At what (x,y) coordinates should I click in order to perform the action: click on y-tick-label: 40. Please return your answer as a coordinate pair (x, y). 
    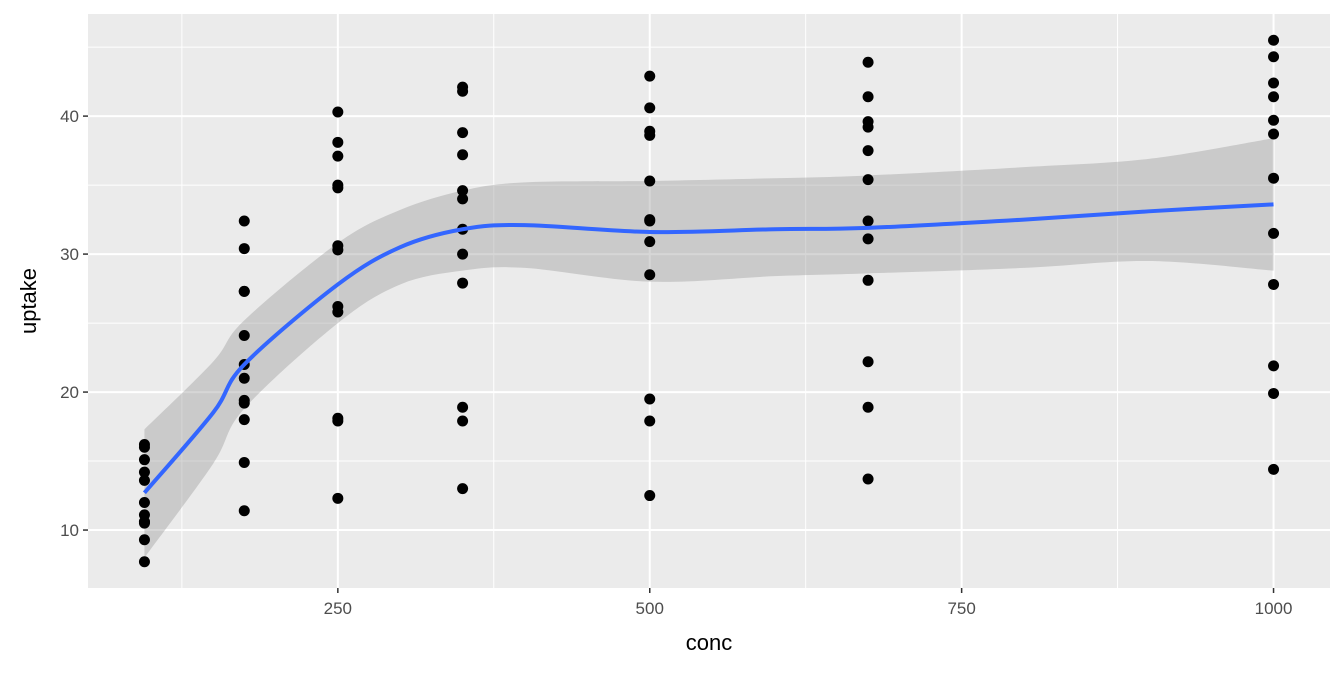
    Looking at the image, I should click on (69, 116).